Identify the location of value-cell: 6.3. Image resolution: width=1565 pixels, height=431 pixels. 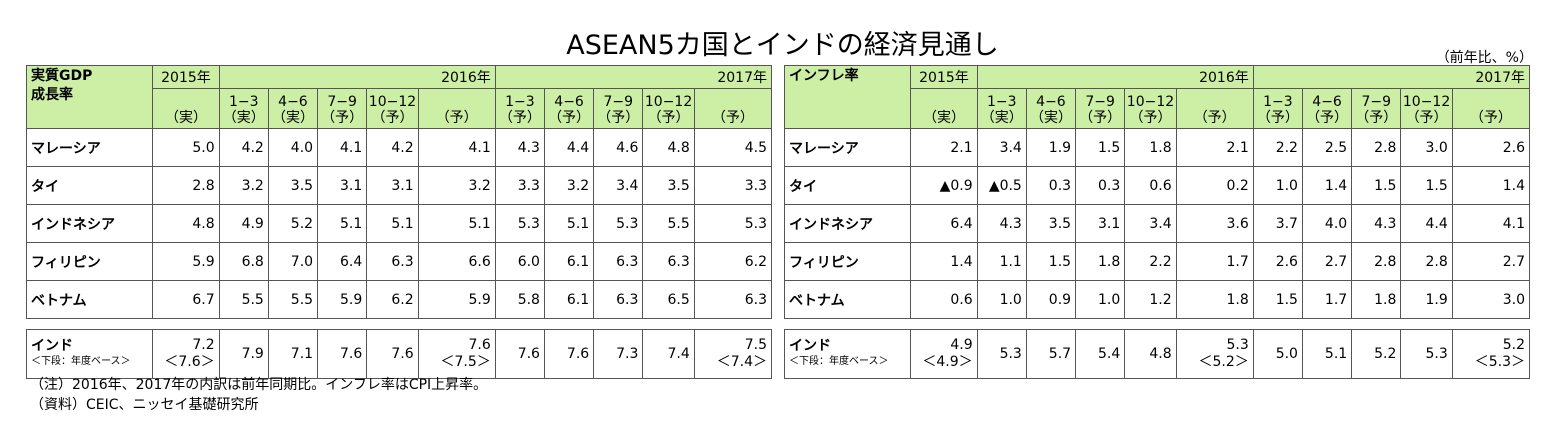
(392, 261).